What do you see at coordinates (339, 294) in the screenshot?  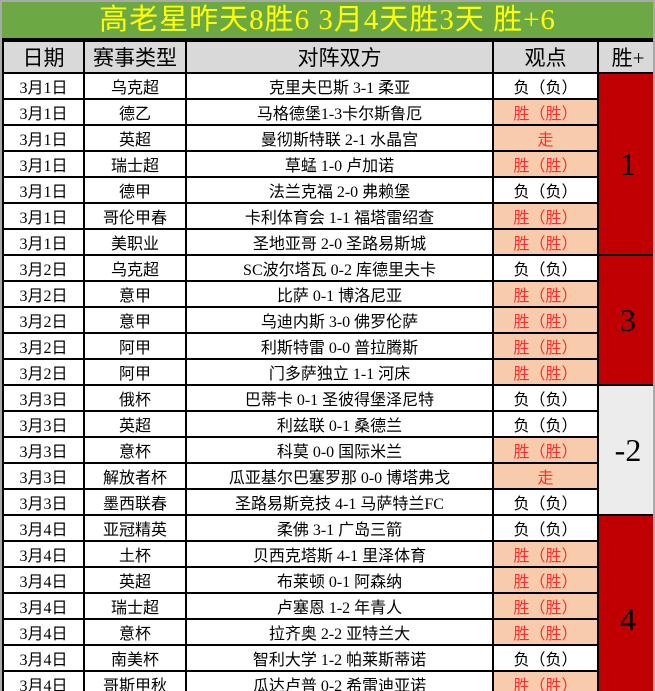 I see `match-cell: 比萨 0-1 博洛尼亚` at bounding box center [339, 294].